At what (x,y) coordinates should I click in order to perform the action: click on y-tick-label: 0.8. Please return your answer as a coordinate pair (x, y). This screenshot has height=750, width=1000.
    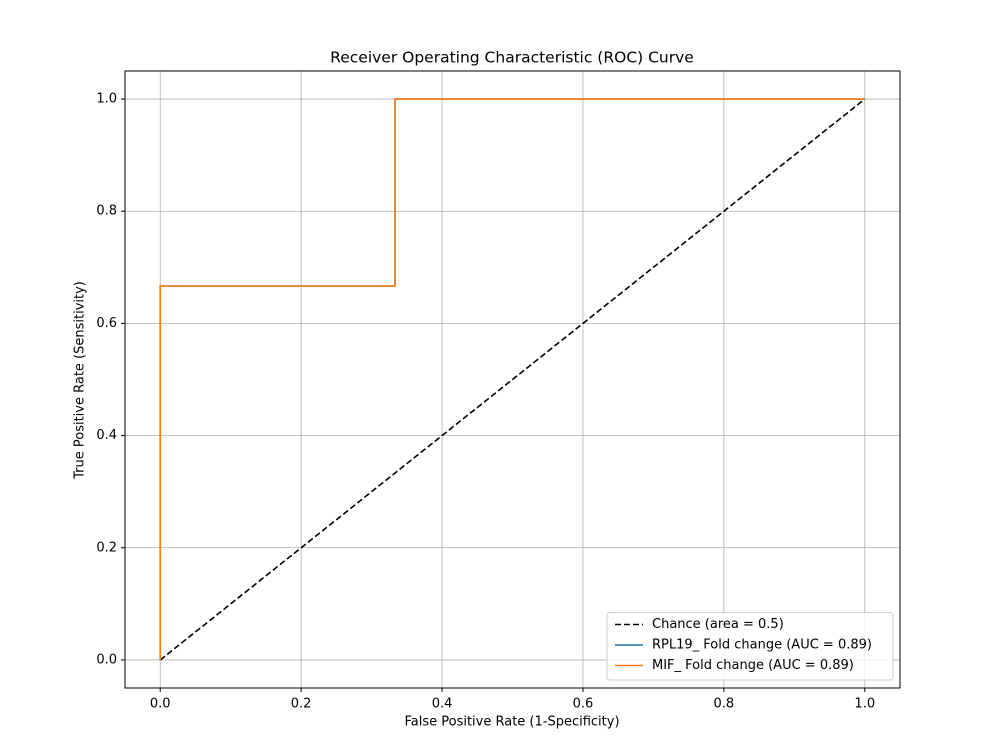
    Looking at the image, I should click on (106, 211).